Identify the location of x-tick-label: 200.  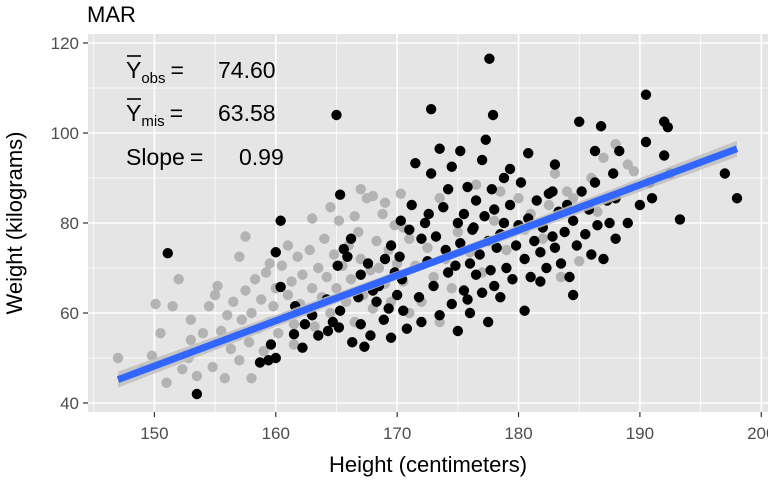
(757, 433).